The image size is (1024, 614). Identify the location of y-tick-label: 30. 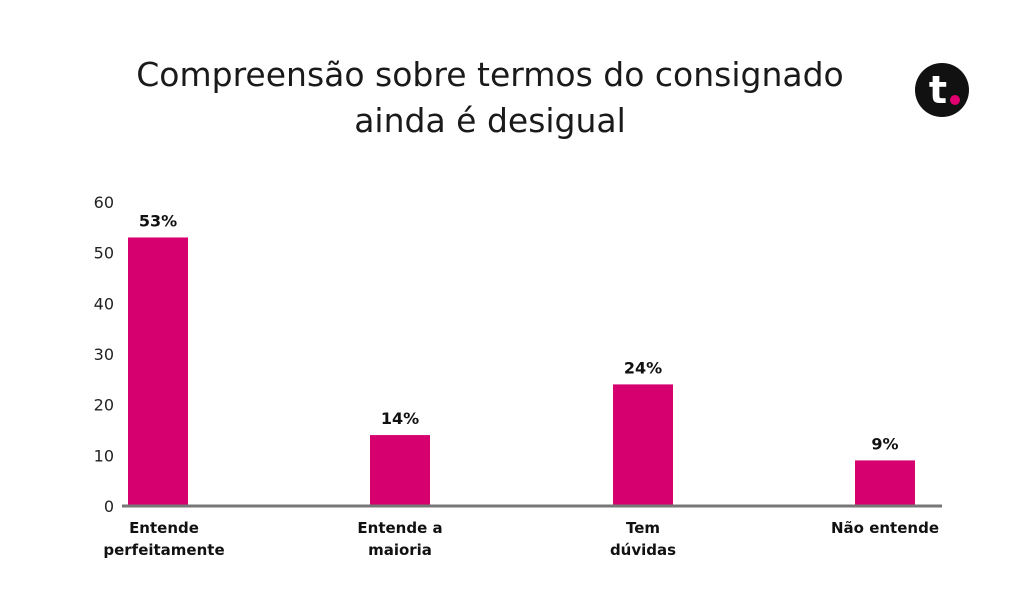
(104, 354).